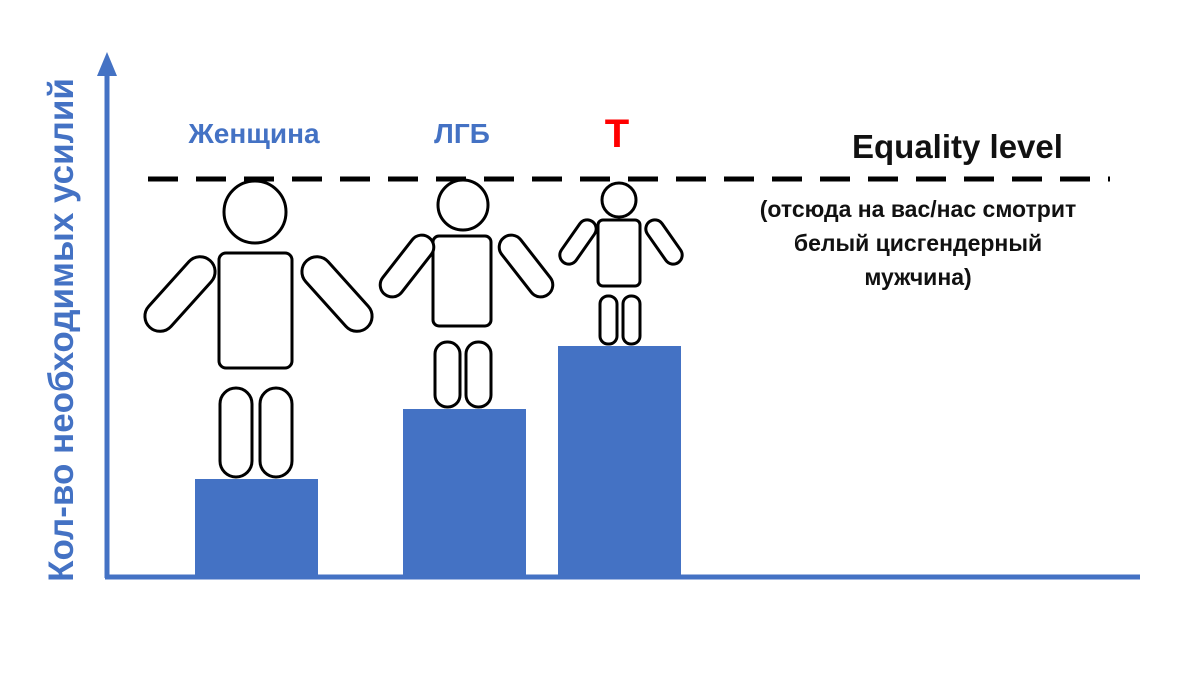 The height and width of the screenshot is (675, 1200). Describe the element at coordinates (462, 133) in the screenshot. I see `category-label-lgb: ЛГБ` at that location.